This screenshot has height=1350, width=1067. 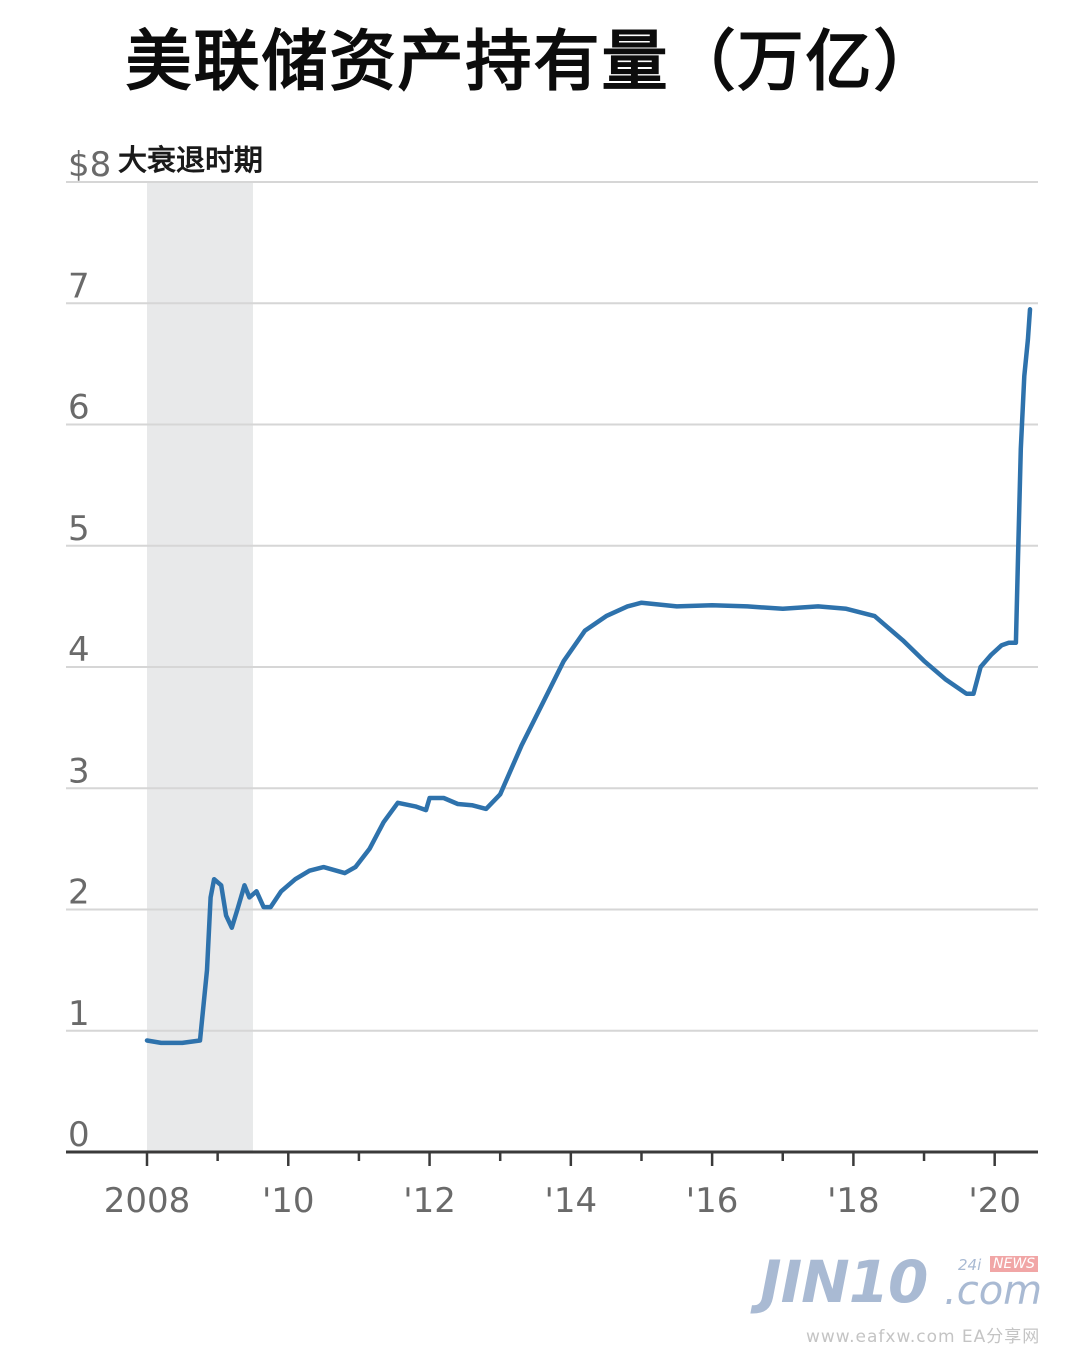 What do you see at coordinates (79, 1135) in the screenshot?
I see `y-tick-label: 0` at bounding box center [79, 1135].